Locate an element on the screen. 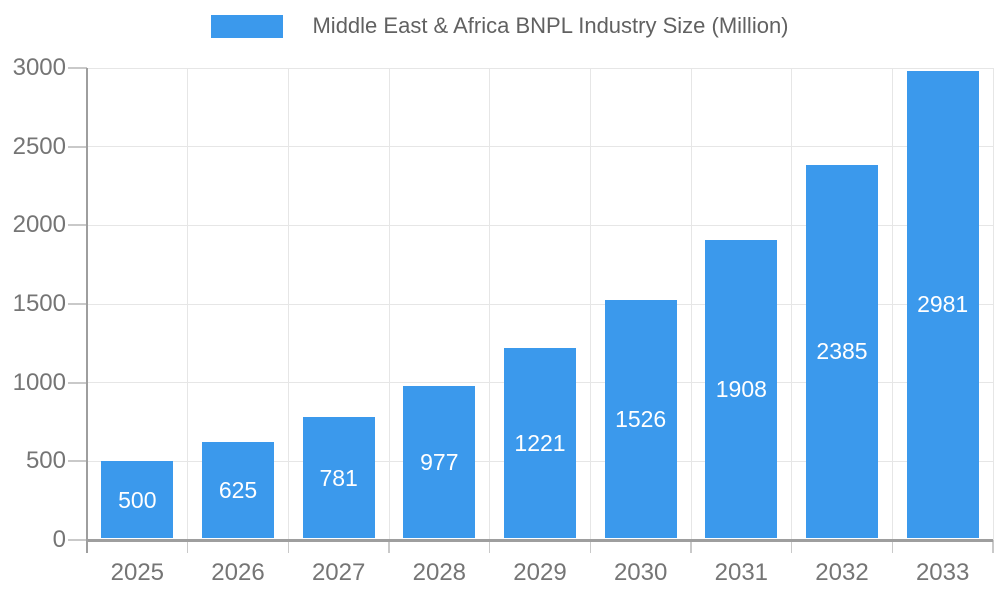  bar-2029: 1221 is located at coordinates (540, 443).